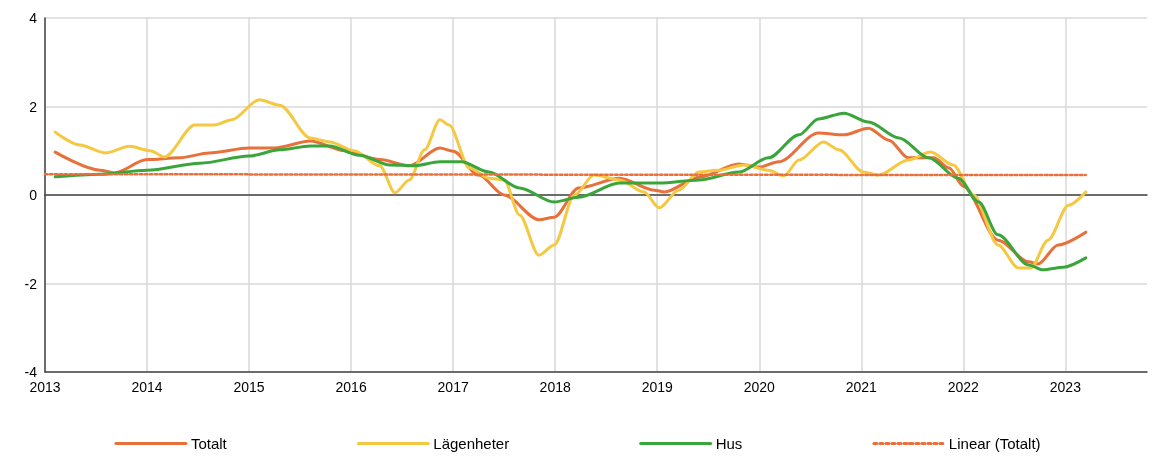 The image size is (1155, 456). What do you see at coordinates (471, 443) in the screenshot?
I see `legend-label: Lägenheter` at bounding box center [471, 443].